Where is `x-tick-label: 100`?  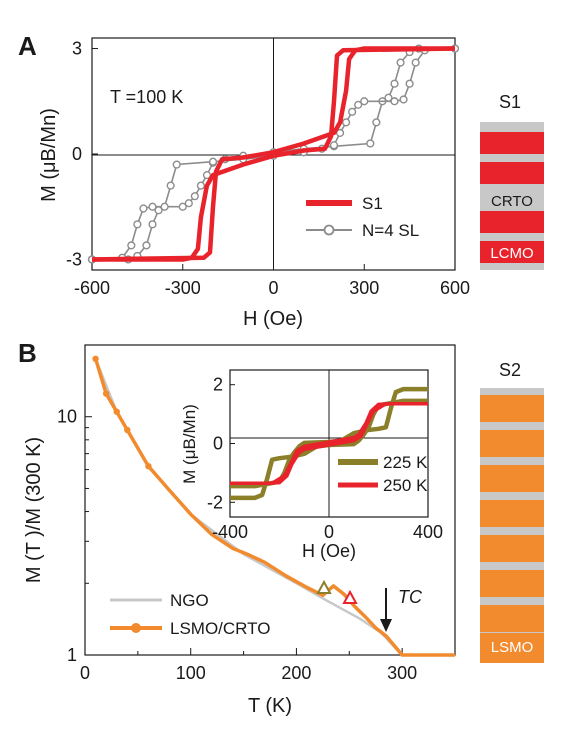
x-tick-label: 100 is located at coordinates (191, 673).